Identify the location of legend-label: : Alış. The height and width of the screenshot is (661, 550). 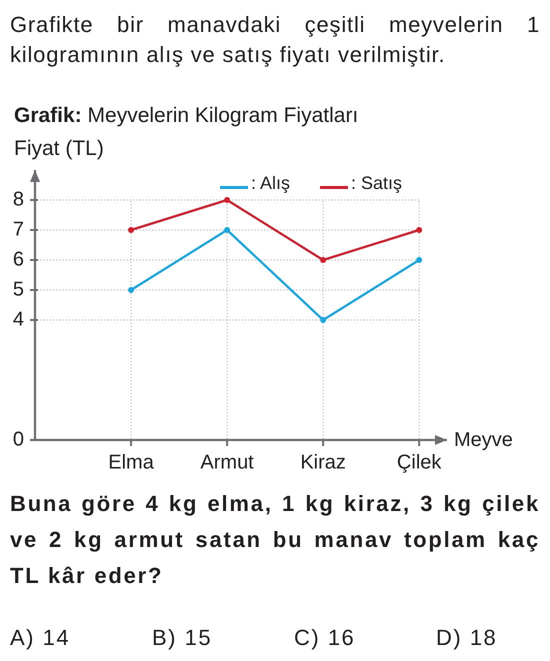
(270, 183).